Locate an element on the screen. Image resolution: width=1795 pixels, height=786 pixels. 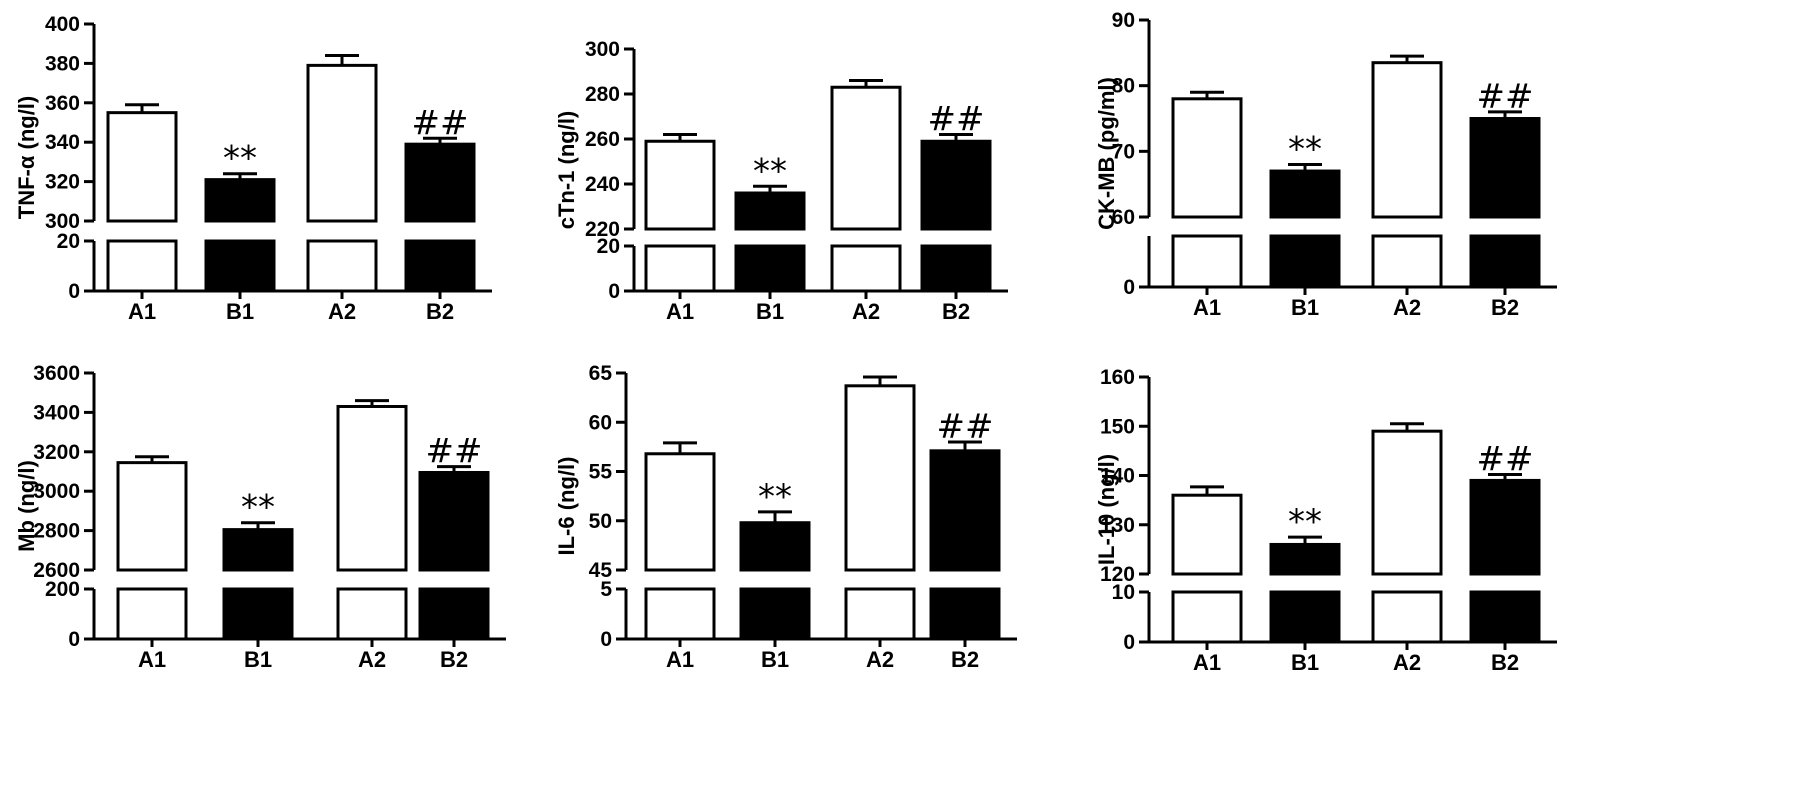
y-tick-label: 3000 is located at coordinates (56, 491).